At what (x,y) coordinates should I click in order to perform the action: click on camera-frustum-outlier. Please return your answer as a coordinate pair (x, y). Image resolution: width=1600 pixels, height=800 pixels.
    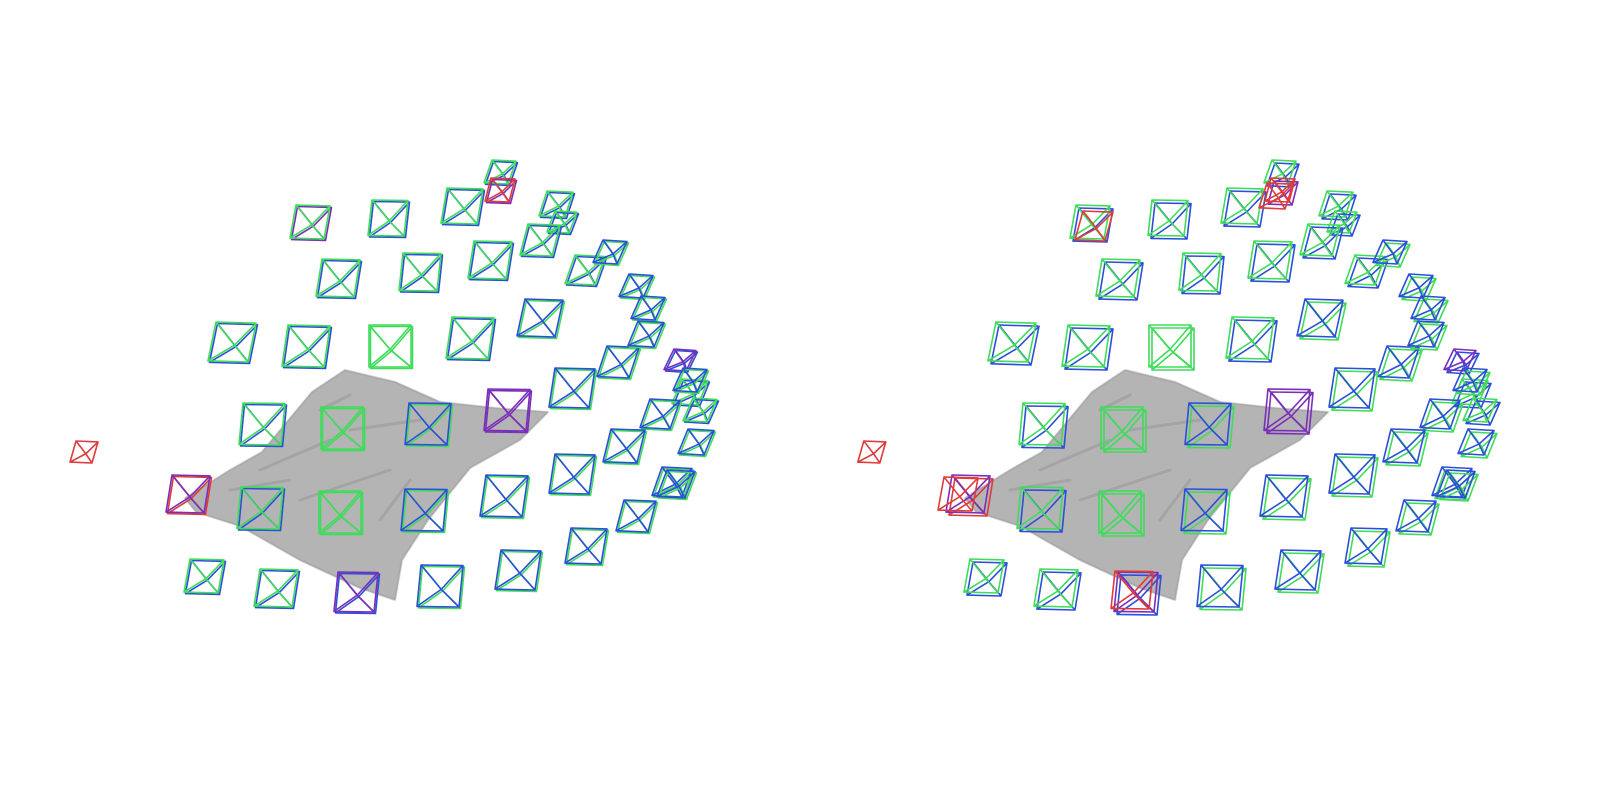
    Looking at the image, I should click on (1094, 226).